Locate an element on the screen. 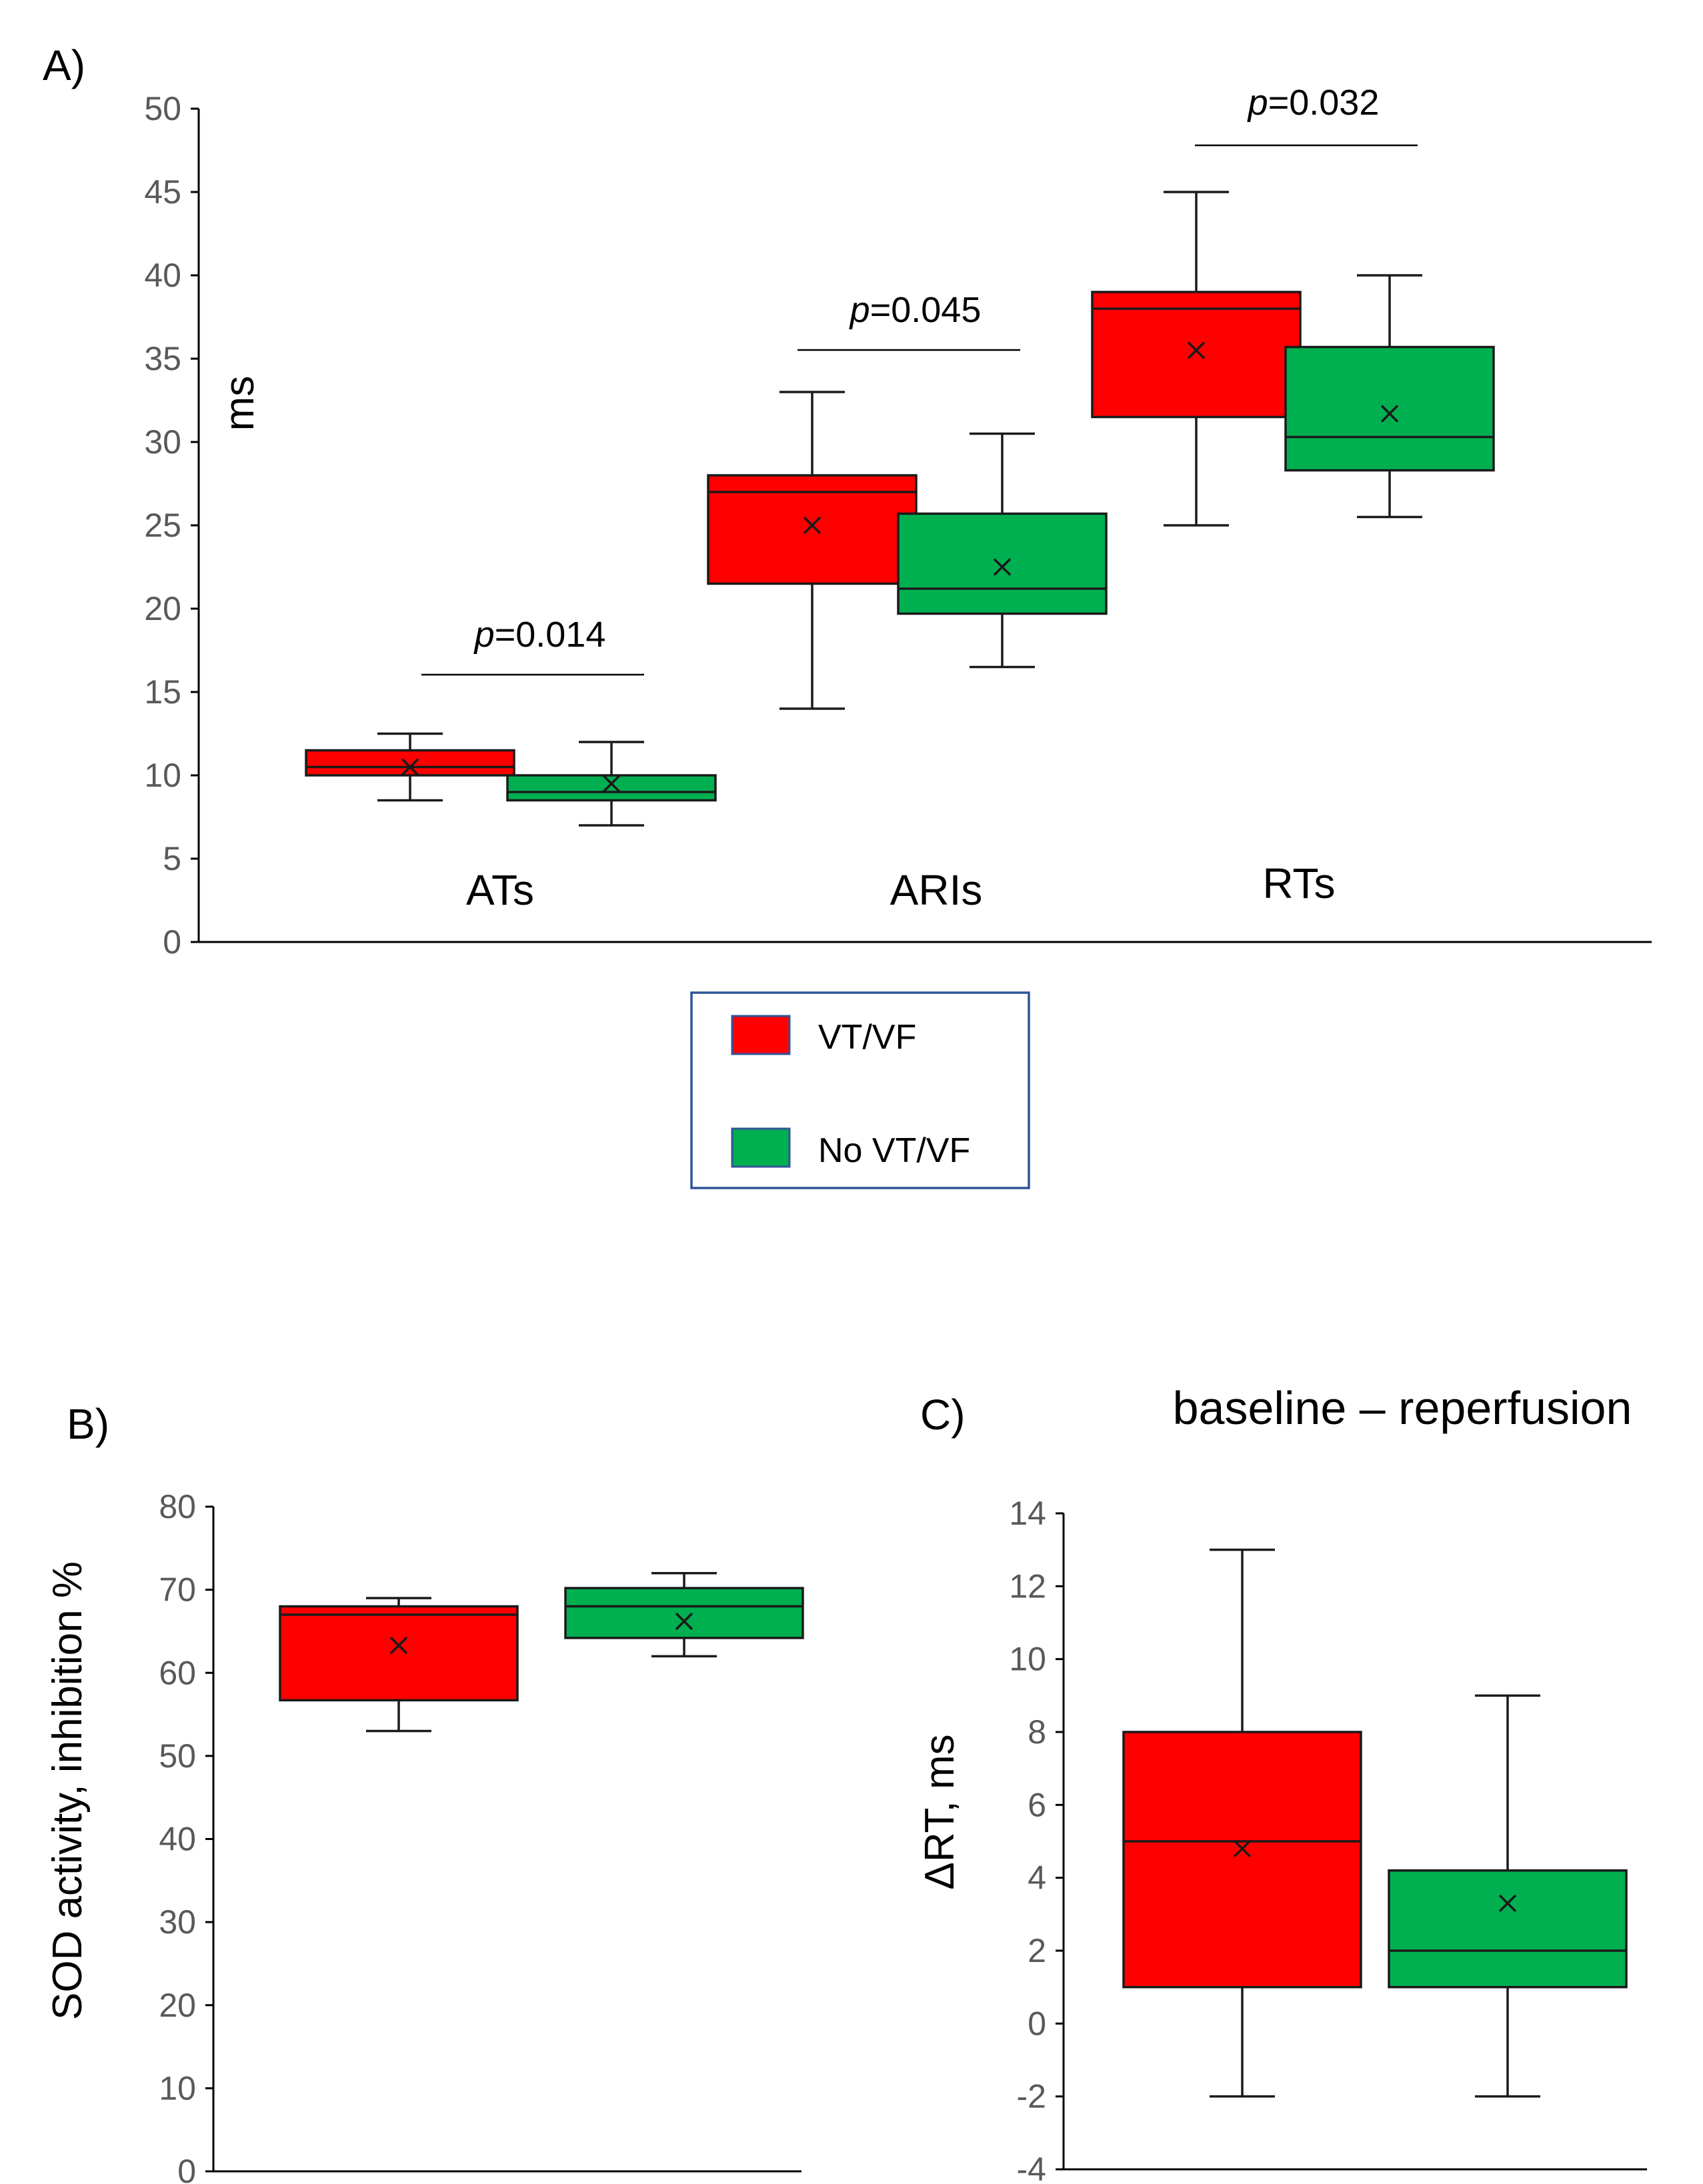 This screenshot has width=1703, height=2184. box-rts-no-vt-vf is located at coordinates (1390, 396).